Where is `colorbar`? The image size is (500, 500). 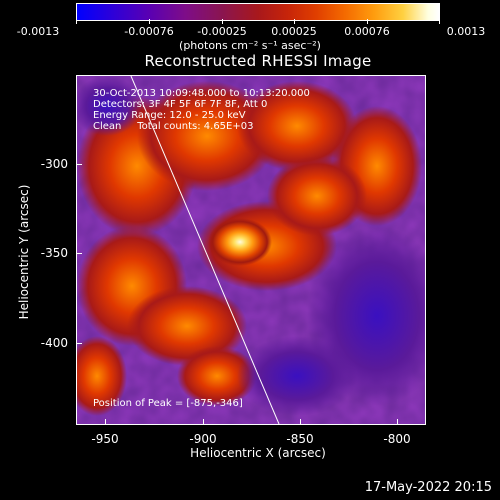 colorbar is located at coordinates (258, 12).